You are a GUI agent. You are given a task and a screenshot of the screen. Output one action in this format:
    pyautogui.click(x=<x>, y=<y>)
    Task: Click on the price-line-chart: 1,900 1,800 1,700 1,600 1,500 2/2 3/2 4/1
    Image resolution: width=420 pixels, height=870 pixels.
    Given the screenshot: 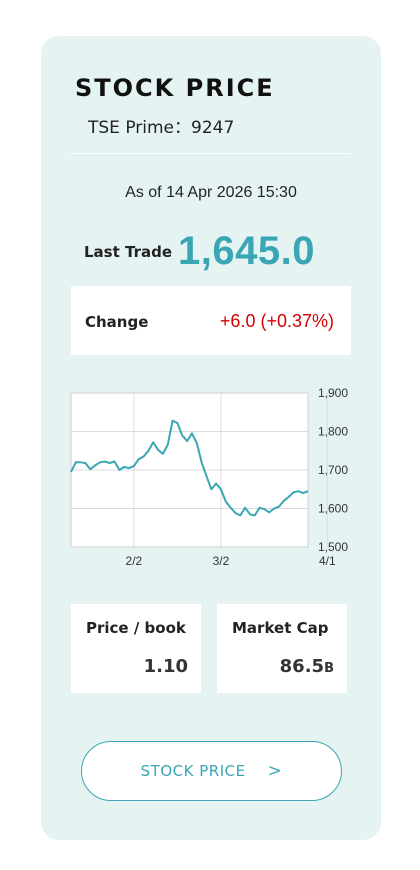 What is the action you would take?
    pyautogui.click(x=209, y=477)
    